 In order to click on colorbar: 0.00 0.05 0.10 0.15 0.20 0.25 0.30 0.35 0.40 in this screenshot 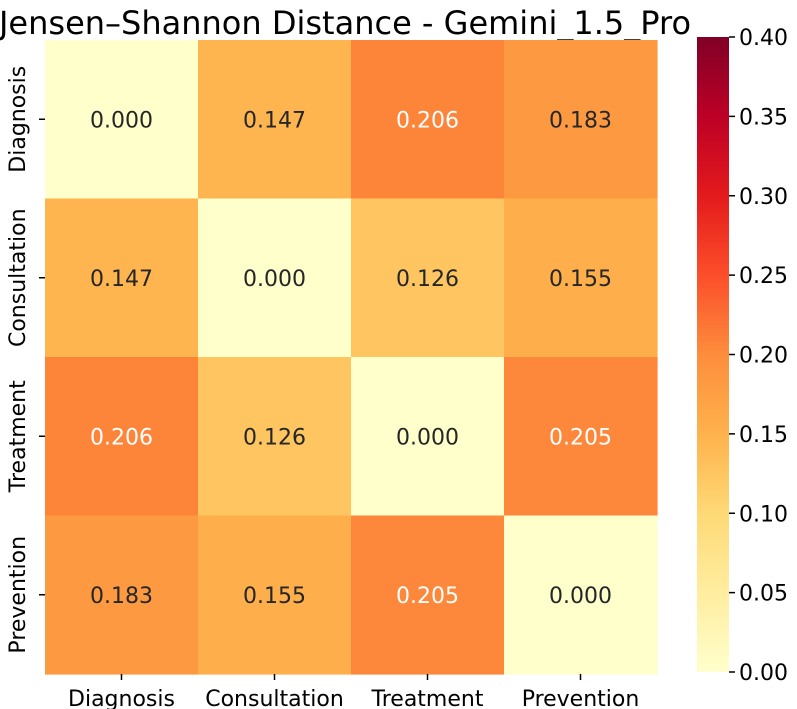, I will do `click(742, 356)`.